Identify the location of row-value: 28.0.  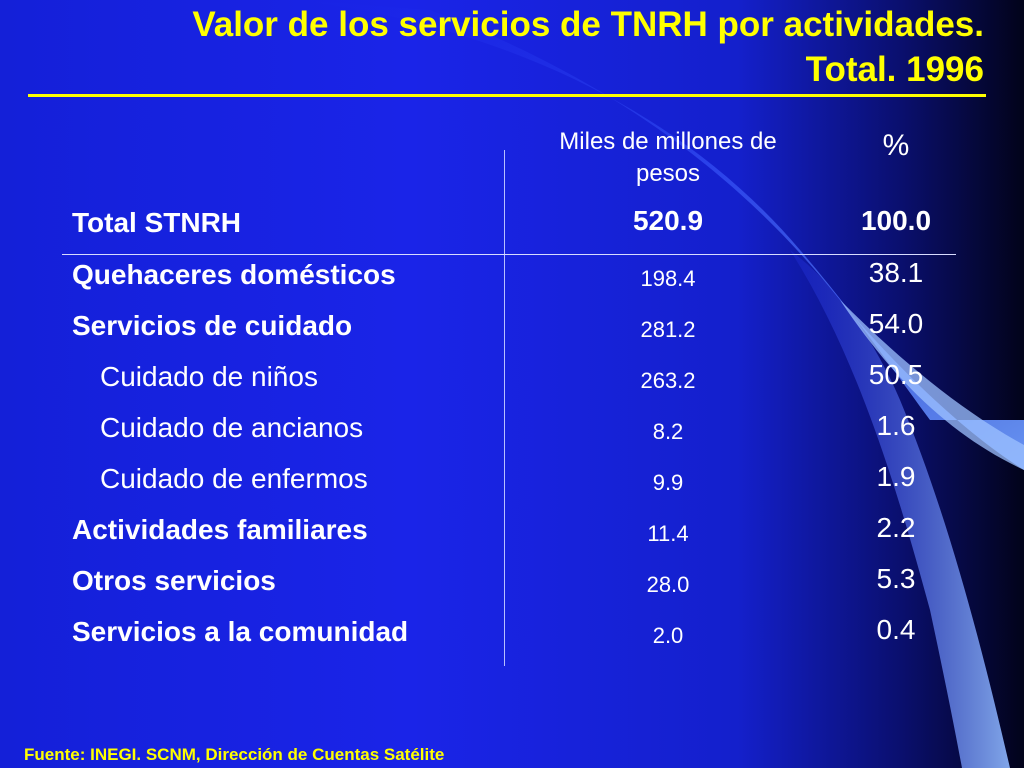
(668, 584).